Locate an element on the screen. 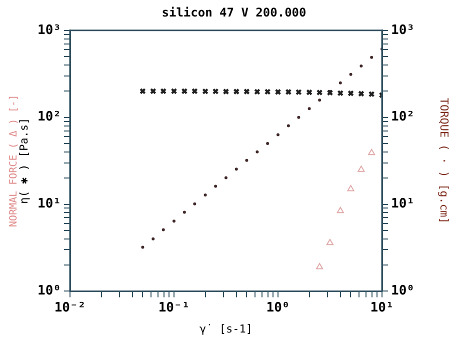 The width and height of the screenshot is (458, 340). y-axis-title: η( ✱ ) [Pa.s] is located at coordinates (23, 161).